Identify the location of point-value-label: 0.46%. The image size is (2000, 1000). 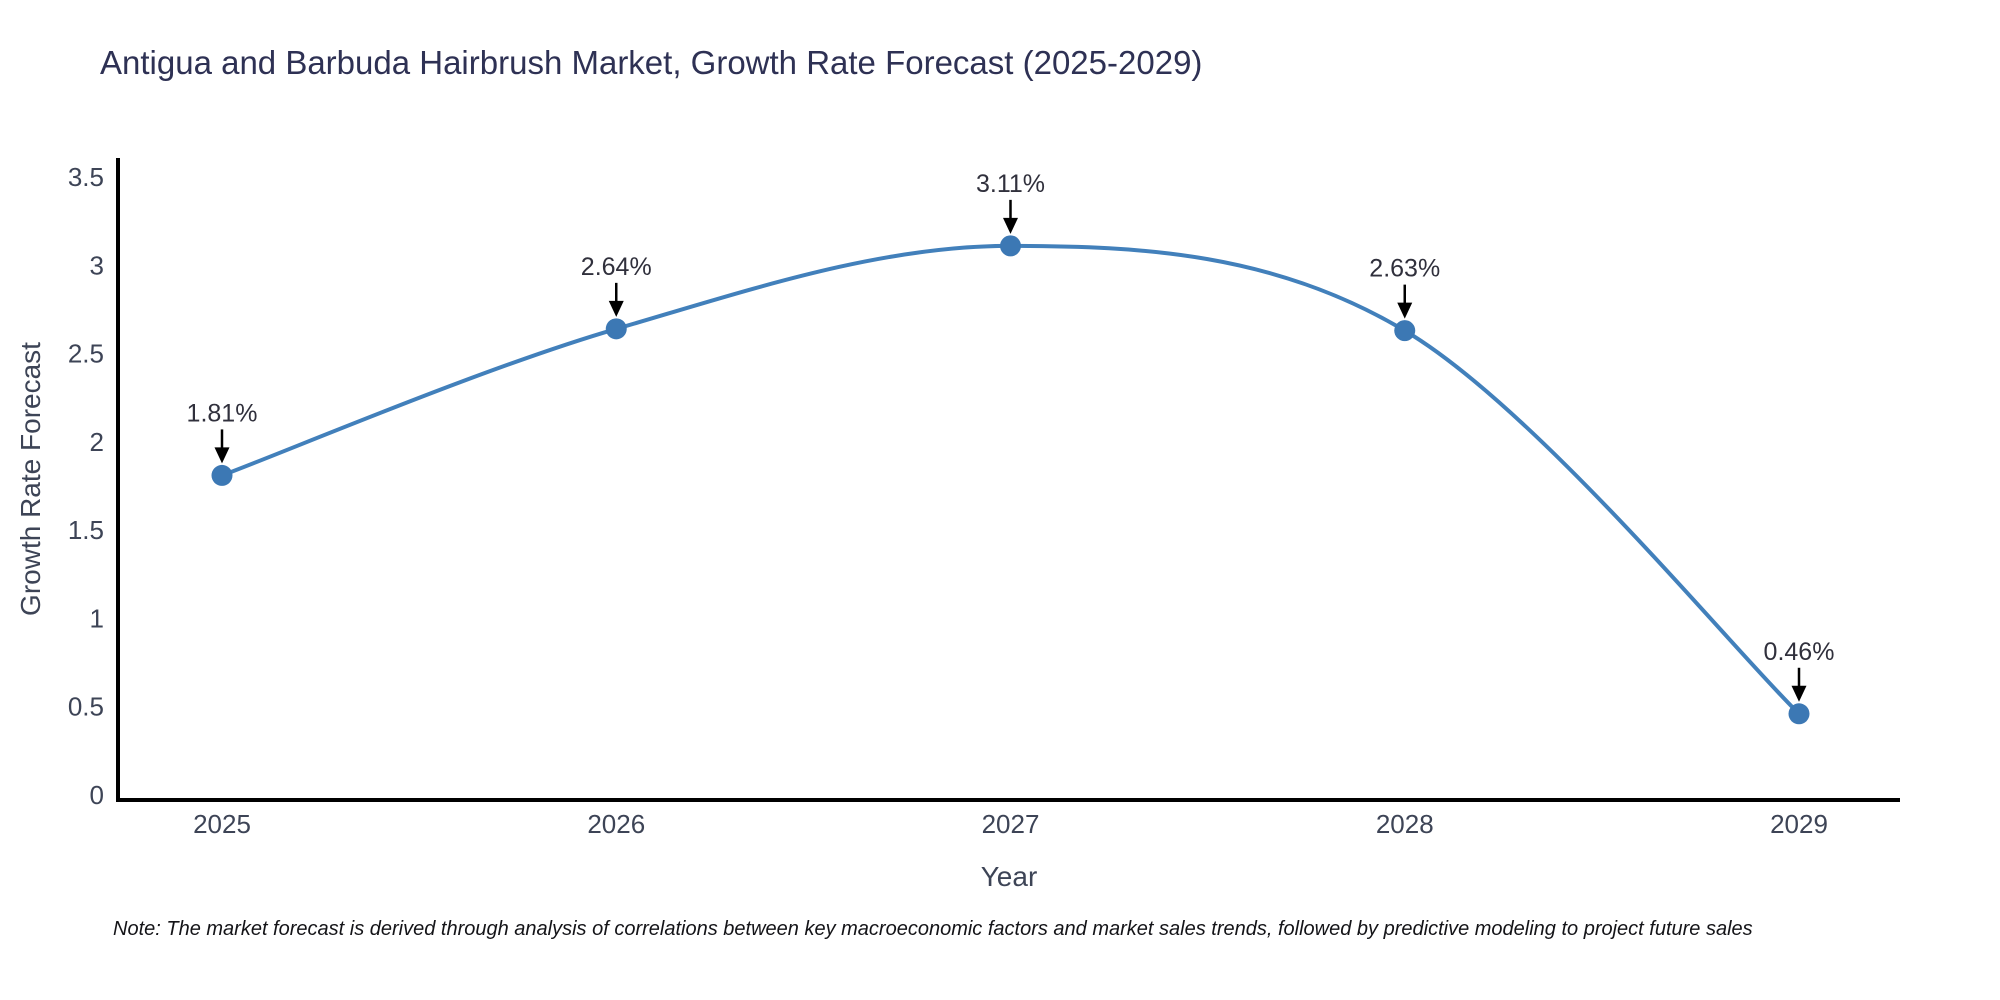
(1799, 652).